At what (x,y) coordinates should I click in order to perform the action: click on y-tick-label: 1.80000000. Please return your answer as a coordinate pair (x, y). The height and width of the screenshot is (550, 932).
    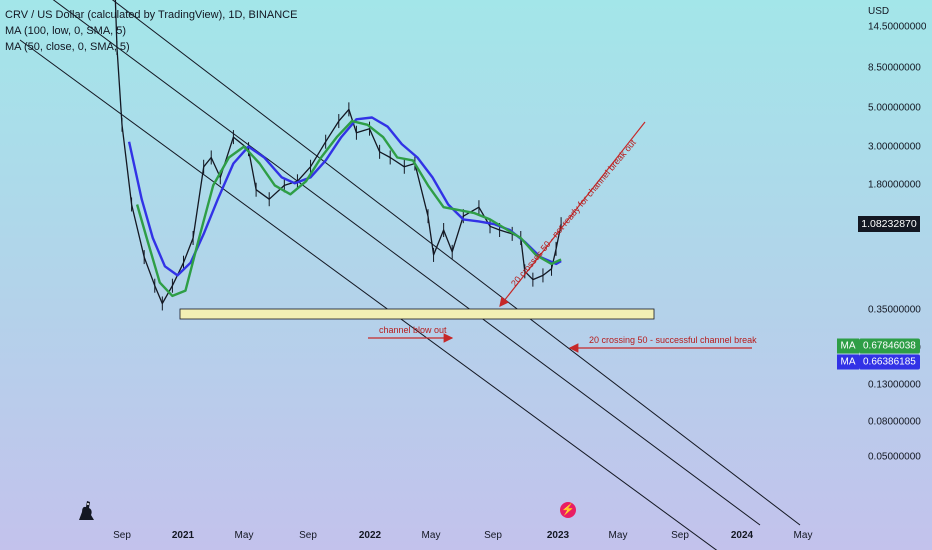
    Looking at the image, I should click on (894, 185).